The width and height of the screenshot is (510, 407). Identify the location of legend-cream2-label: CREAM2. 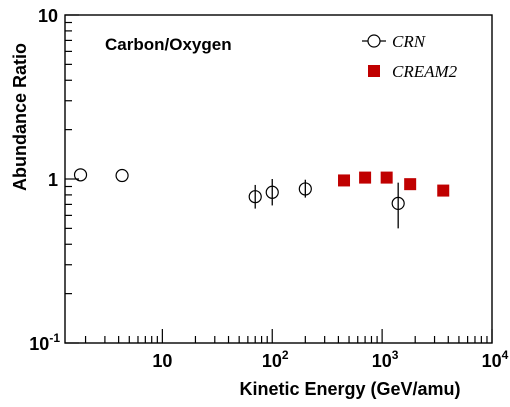
(425, 71).